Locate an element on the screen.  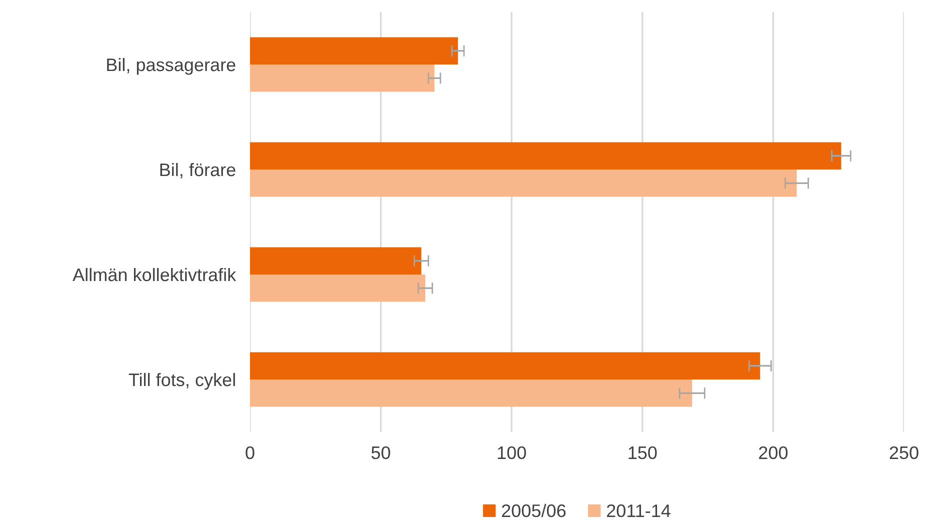
x-tick-label: 0 is located at coordinates (250, 453).